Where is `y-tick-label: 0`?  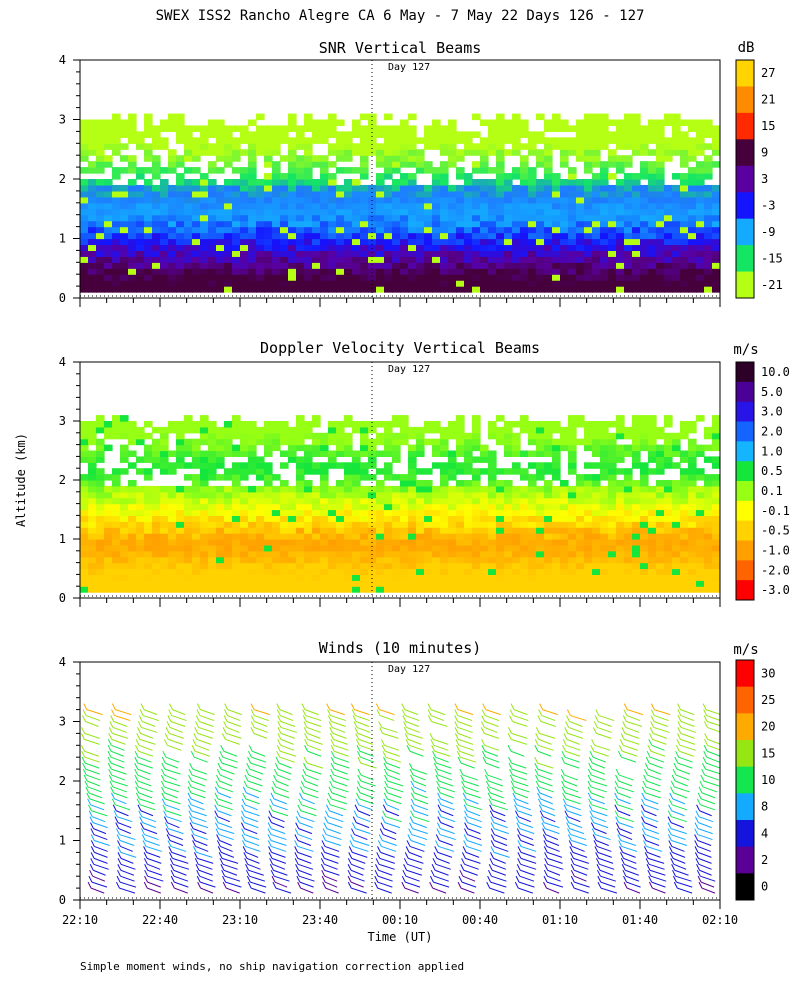 y-tick-label: 0 is located at coordinates (62, 298).